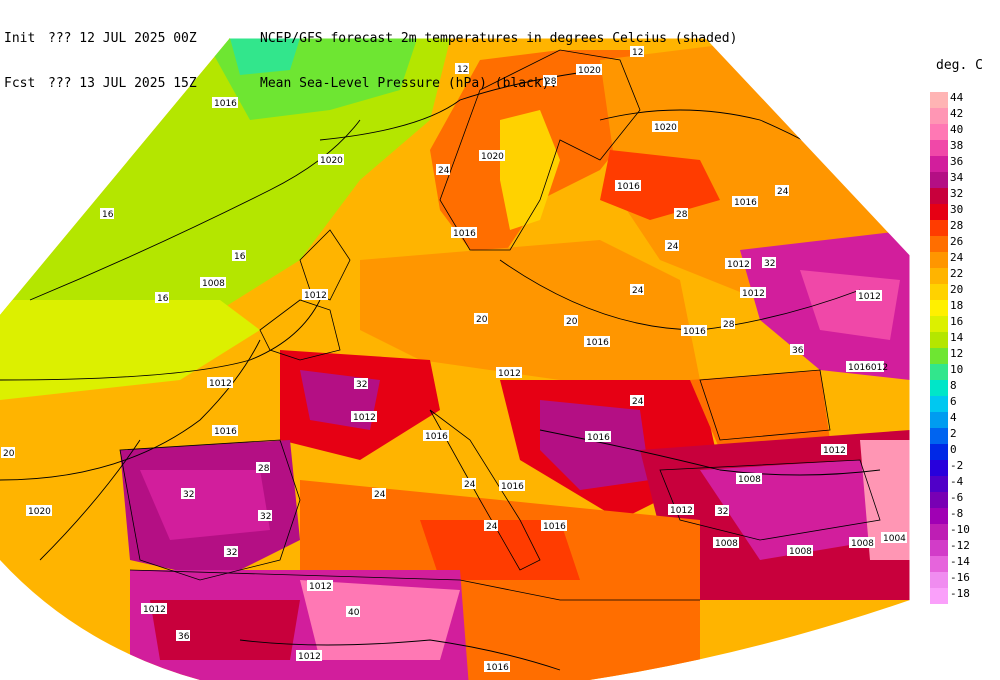  What do you see at coordinates (957, 513) in the screenshot?
I see `legend-label: -8` at bounding box center [957, 513].